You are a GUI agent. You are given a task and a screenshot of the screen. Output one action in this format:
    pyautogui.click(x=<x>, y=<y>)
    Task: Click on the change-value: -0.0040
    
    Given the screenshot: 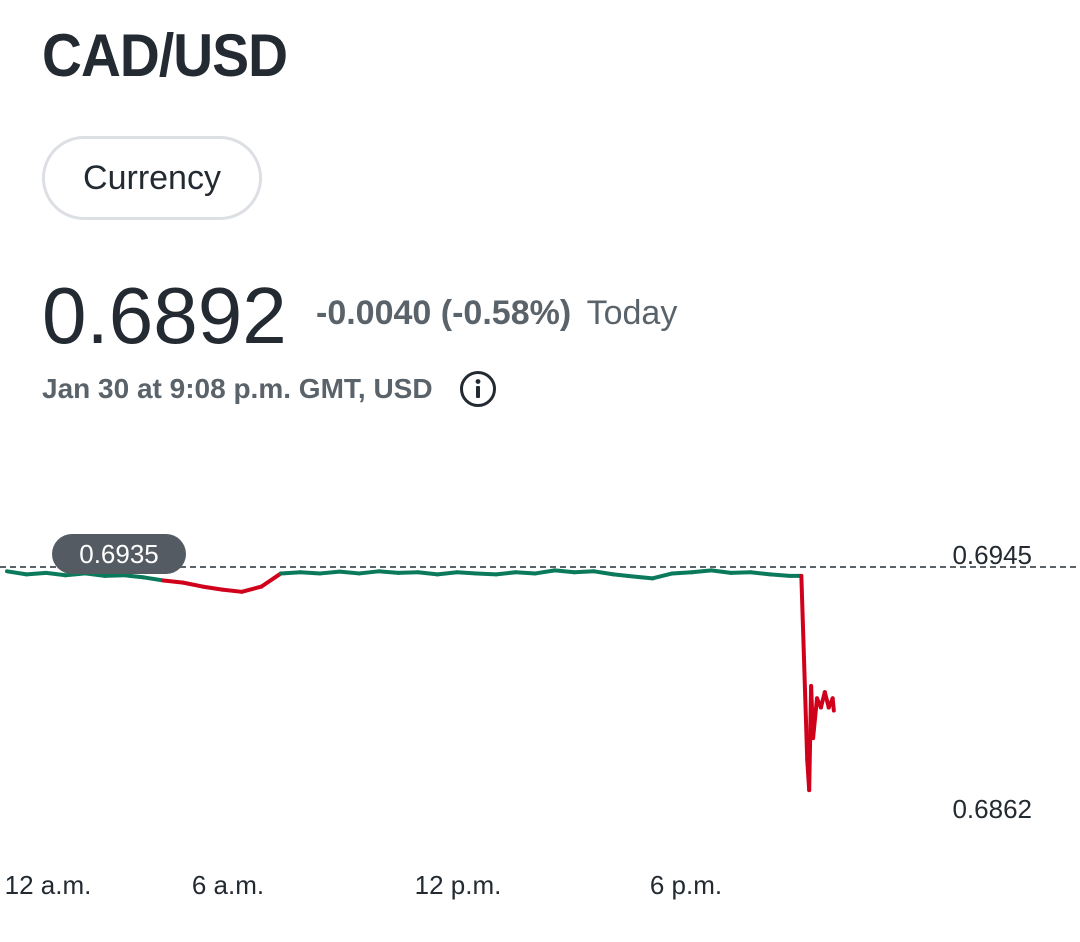 What is the action you would take?
    pyautogui.click(x=374, y=313)
    